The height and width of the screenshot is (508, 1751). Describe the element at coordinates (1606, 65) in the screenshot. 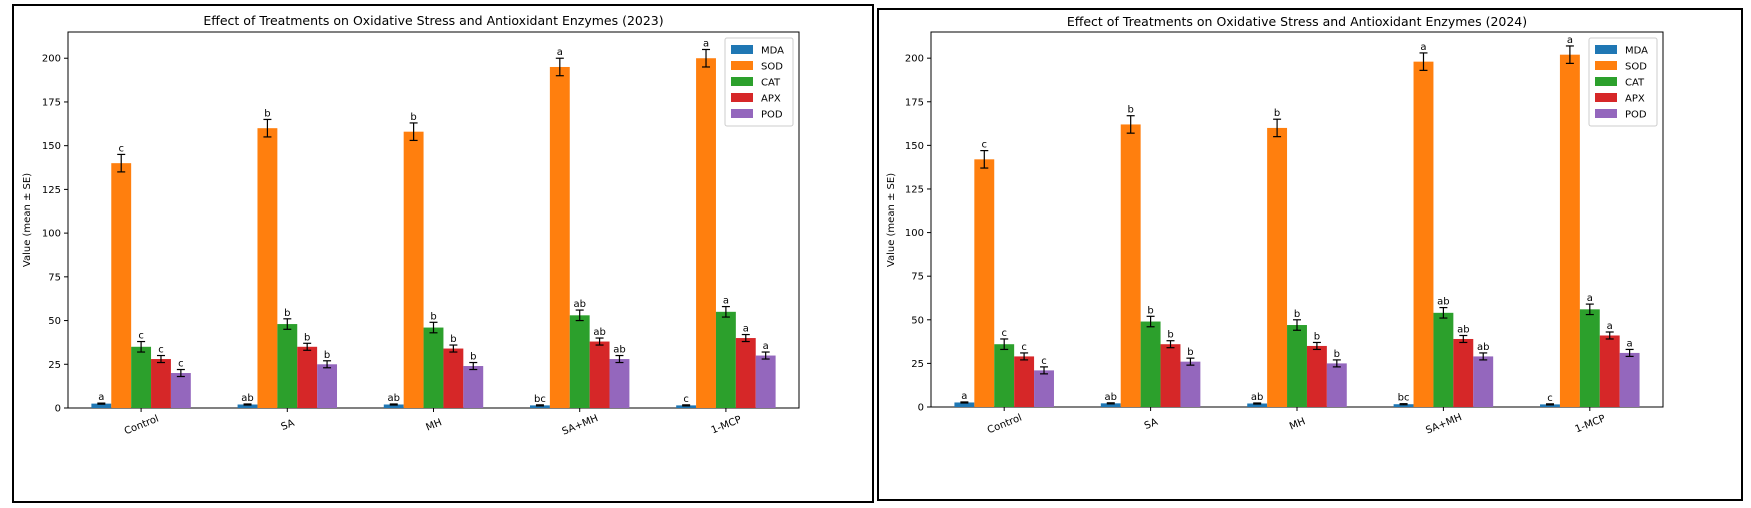

I see `legend-swatch-sod` at that location.